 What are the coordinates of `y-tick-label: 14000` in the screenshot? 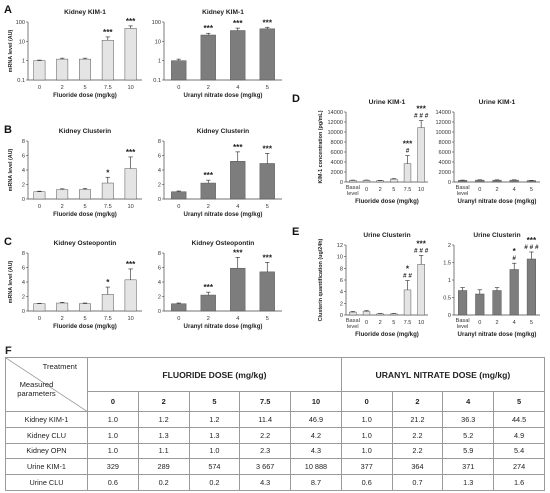 It's located at (443, 113).